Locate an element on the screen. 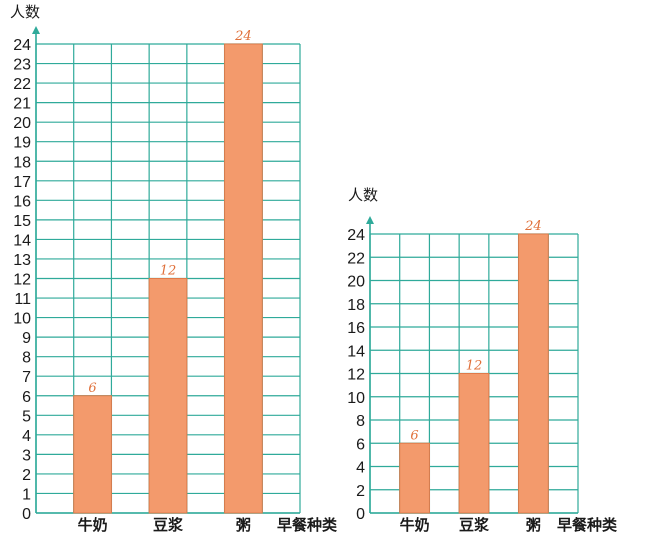 The width and height of the screenshot is (647, 543). y-tick-label: 11 is located at coordinates (22, 299).